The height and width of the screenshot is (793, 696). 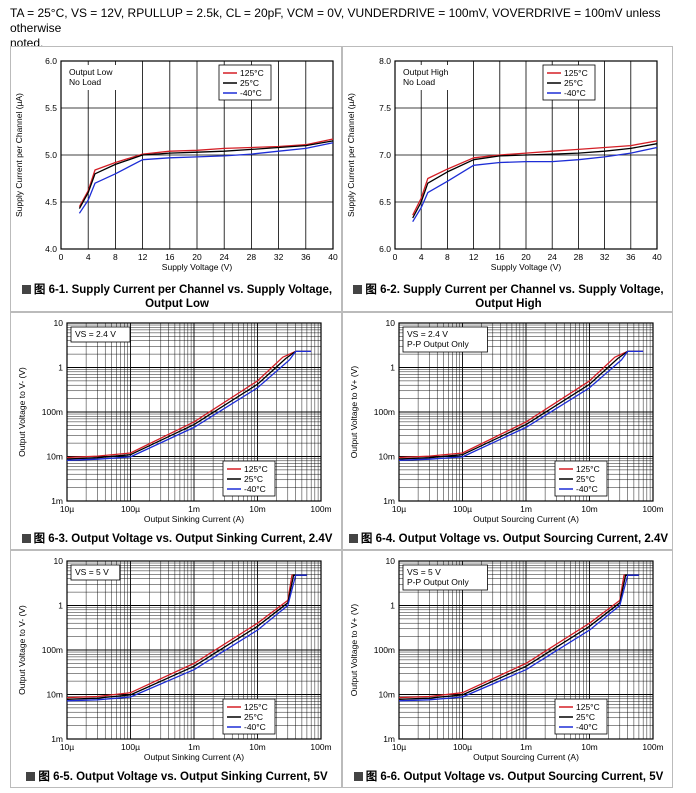 What do you see at coordinates (385, 108) in the screenshot?
I see `y-tick-label: 7.5` at bounding box center [385, 108].